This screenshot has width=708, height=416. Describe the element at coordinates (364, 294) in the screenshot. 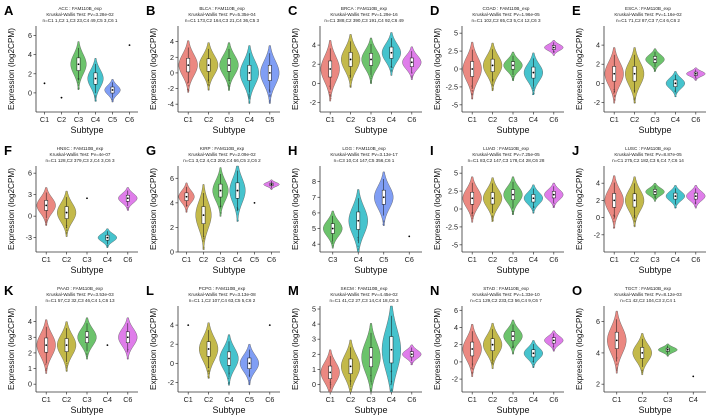

I see `panel-test: Kruskal-Wallis Test: Pv=4.45e-02` at that location.